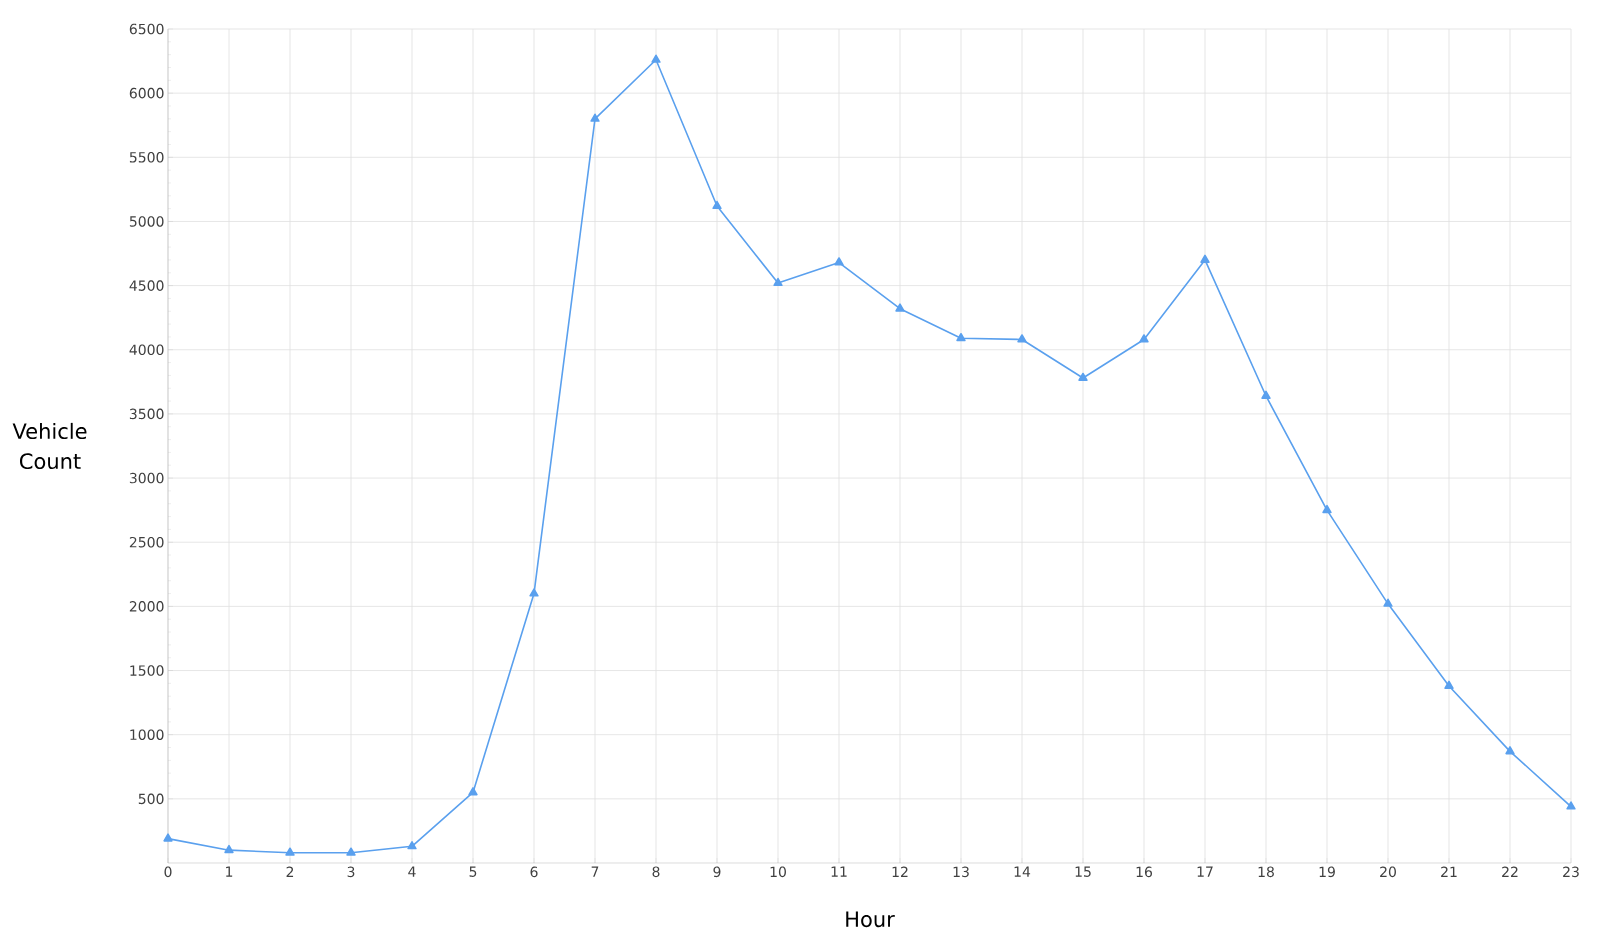 This screenshot has height=942, width=1600. What do you see at coordinates (1510, 871) in the screenshot?
I see `x-tick-label: 22` at bounding box center [1510, 871].